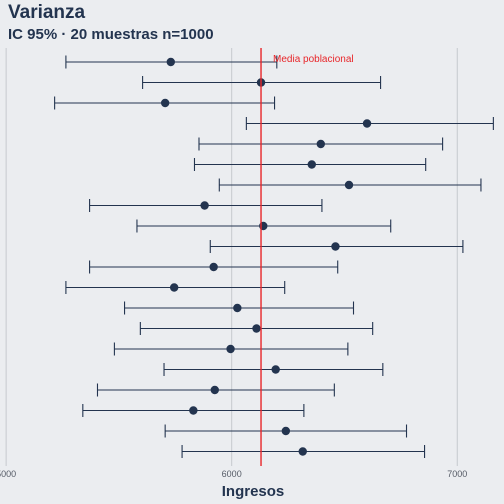 The image size is (504, 504). I want to click on x-axis-label: Ingresos, so click(253, 491).